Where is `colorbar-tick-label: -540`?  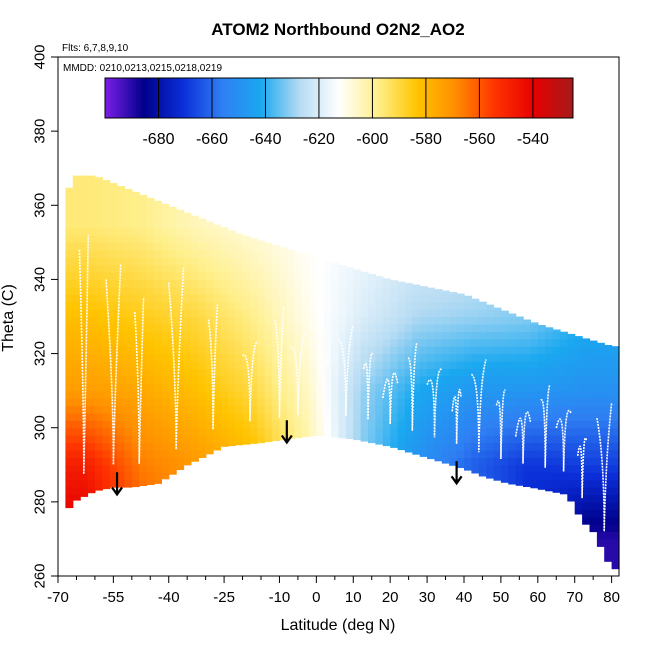 colorbar-tick-label: -540 is located at coordinates (533, 139).